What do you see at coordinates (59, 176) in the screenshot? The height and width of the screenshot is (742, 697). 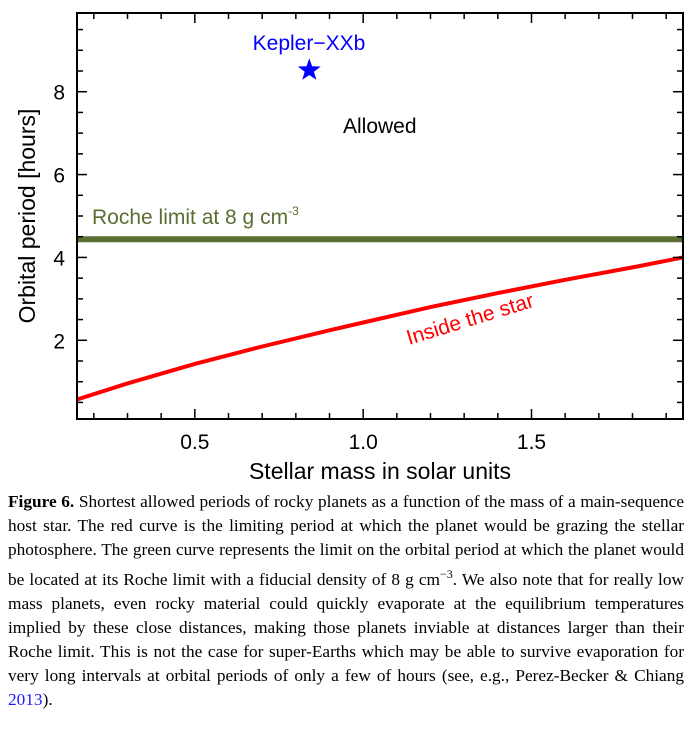 I see `y-tick-label: 6` at bounding box center [59, 176].